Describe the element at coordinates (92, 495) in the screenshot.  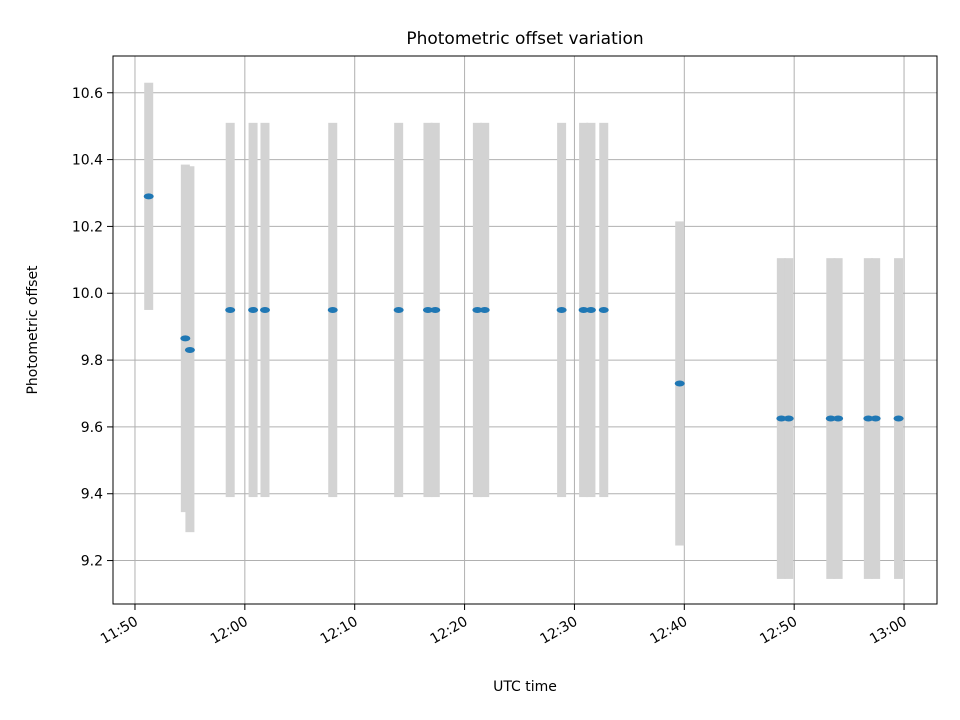
I see `y-tick-label: 9.4` at that location.